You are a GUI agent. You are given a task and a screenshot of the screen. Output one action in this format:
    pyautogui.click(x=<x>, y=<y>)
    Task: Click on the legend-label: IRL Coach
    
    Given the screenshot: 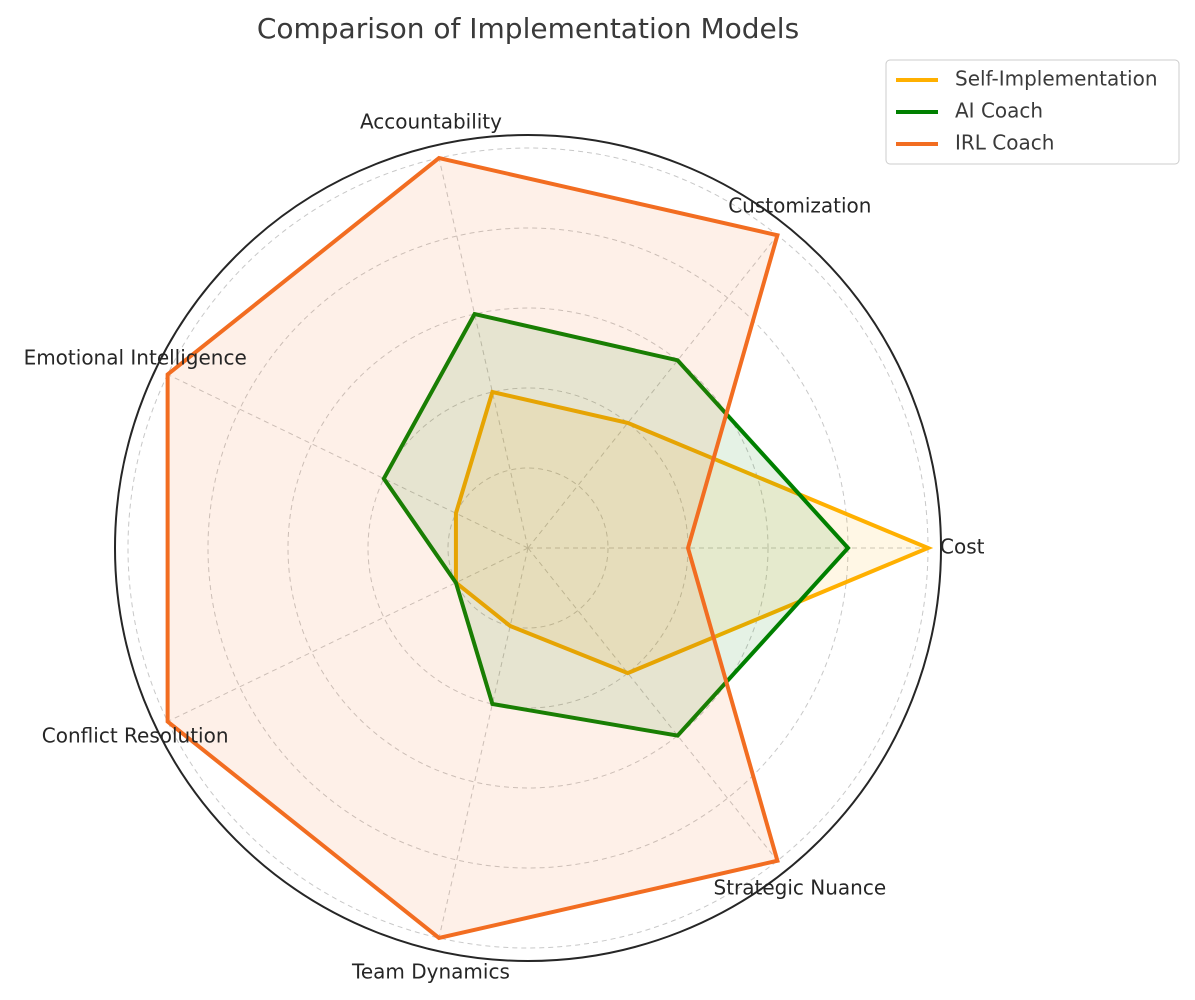 What is the action you would take?
    pyautogui.click(x=1004, y=143)
    